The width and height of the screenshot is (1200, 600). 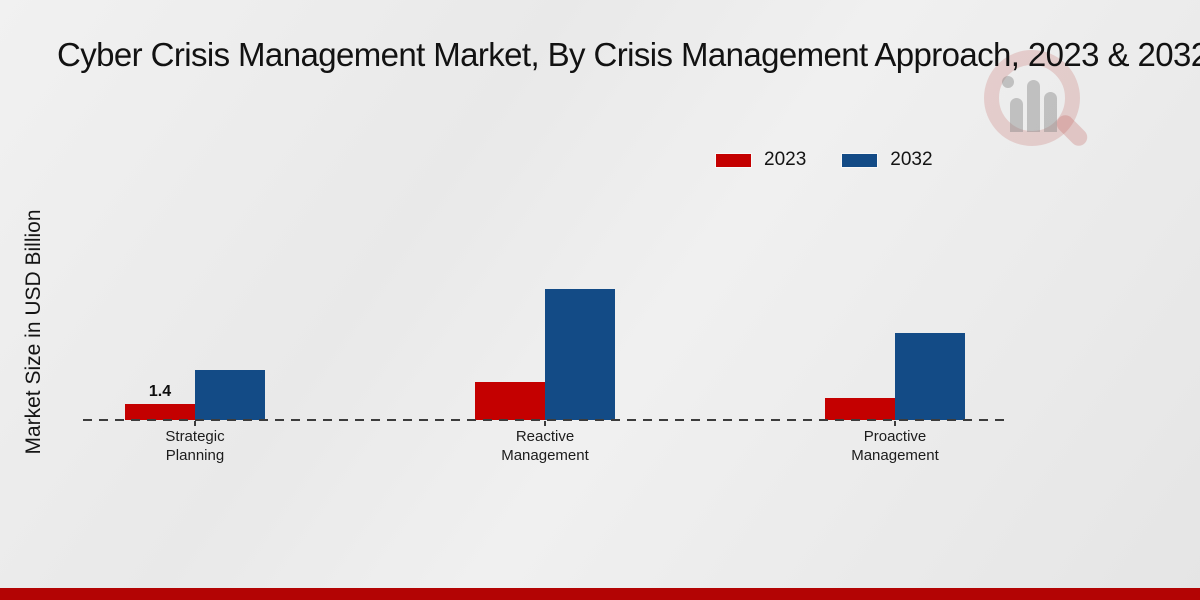 What do you see at coordinates (580, 354) in the screenshot?
I see `bar-2032-reactive-management` at bounding box center [580, 354].